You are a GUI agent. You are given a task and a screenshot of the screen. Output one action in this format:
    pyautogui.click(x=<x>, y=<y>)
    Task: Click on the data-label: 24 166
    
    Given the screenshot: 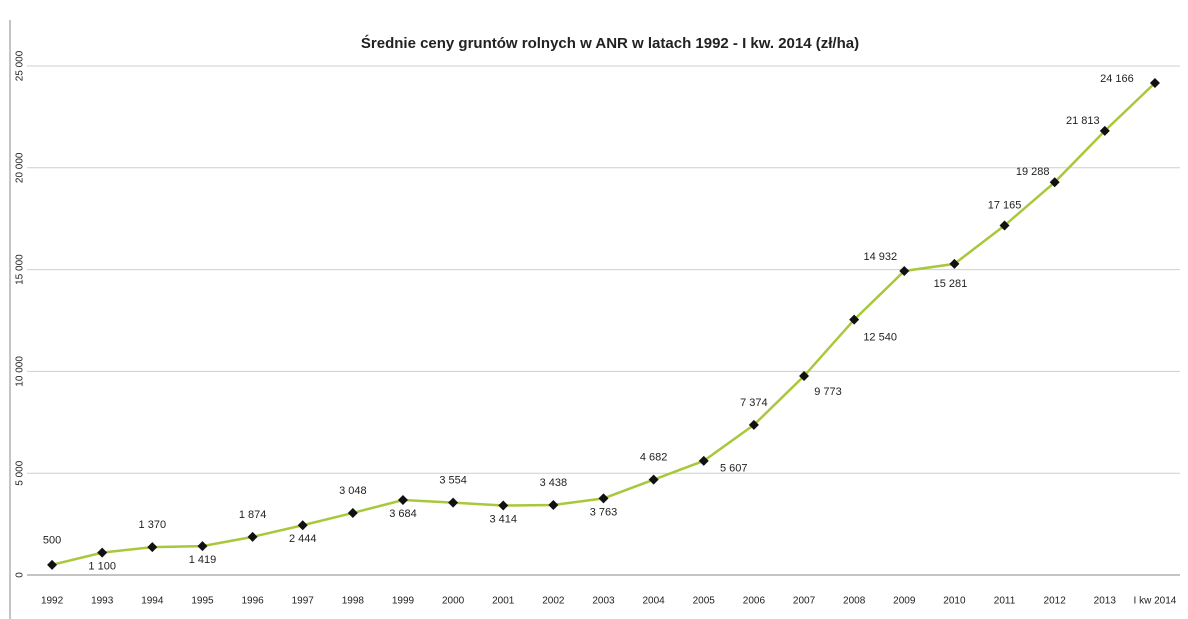 What is the action you would take?
    pyautogui.click(x=1117, y=79)
    